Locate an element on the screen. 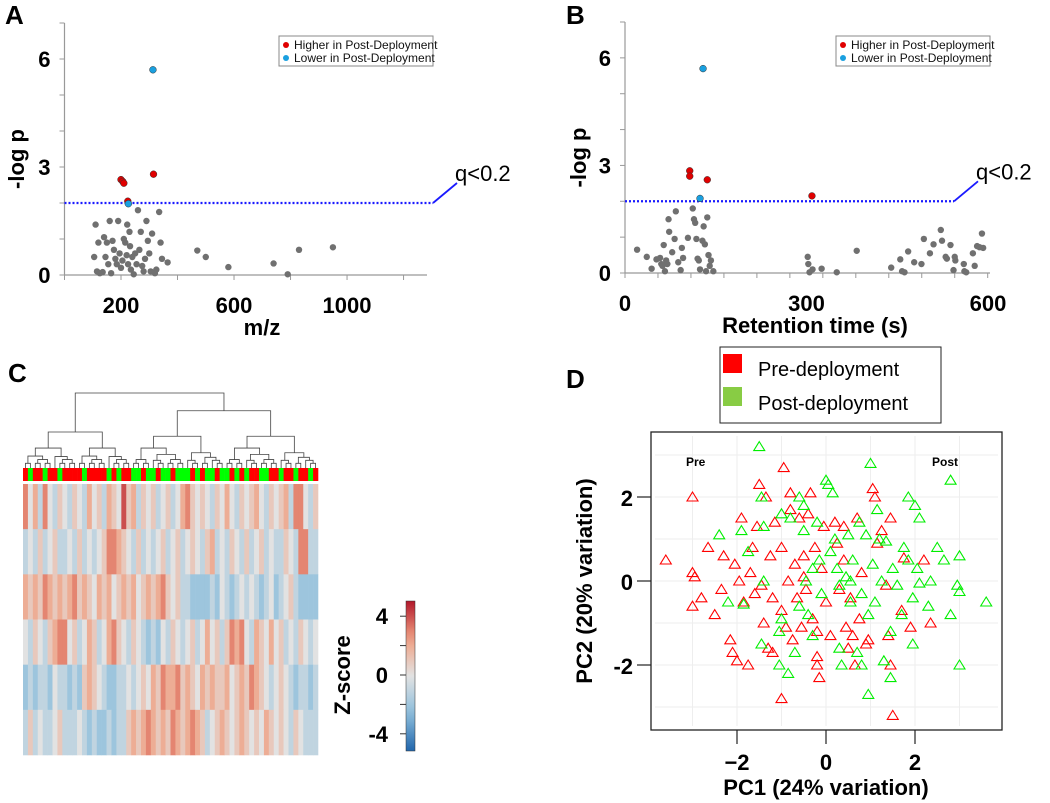 This screenshot has height=803, width=1050. legend-entry: Post-deployment is located at coordinates (833, 404).